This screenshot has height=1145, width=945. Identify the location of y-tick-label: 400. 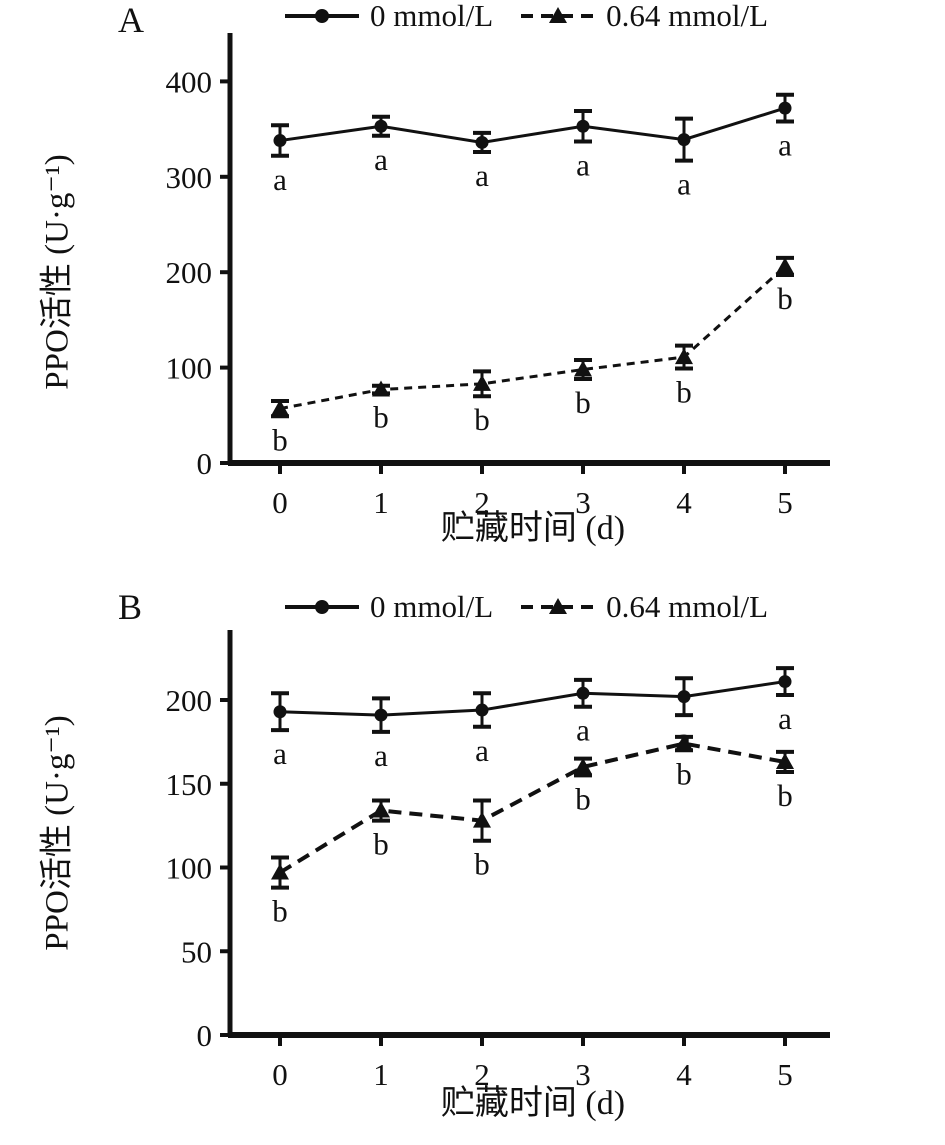
(189, 81).